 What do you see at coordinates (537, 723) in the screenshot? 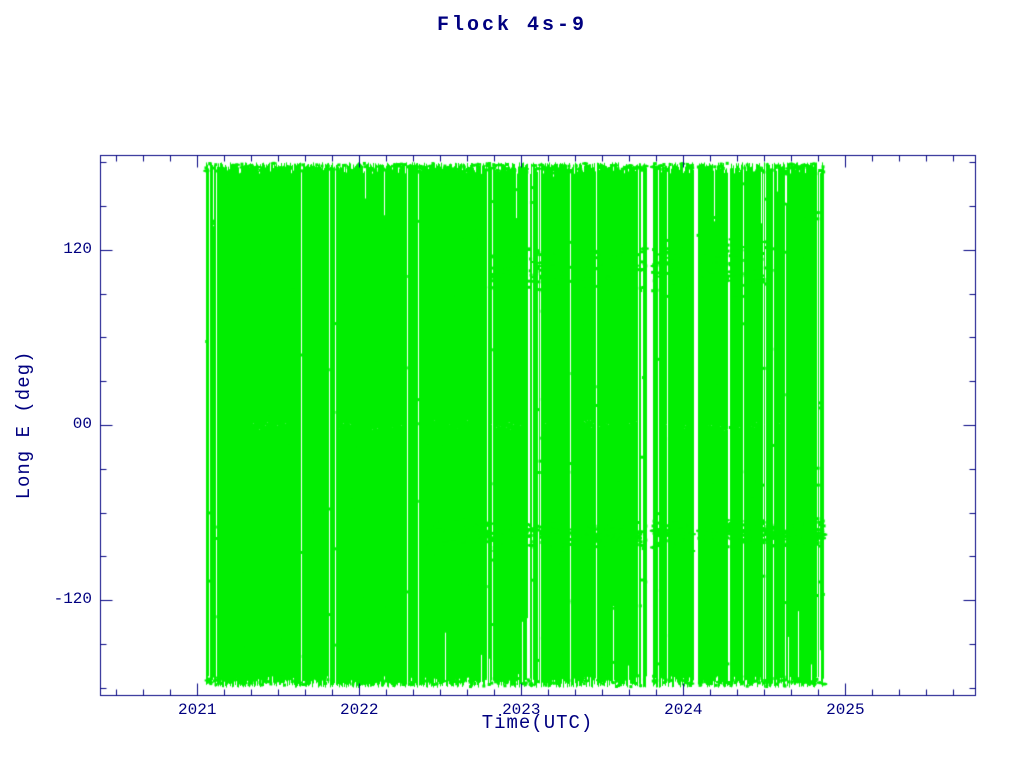
I see `x-axis-label: Time(UTC)` at bounding box center [537, 723].